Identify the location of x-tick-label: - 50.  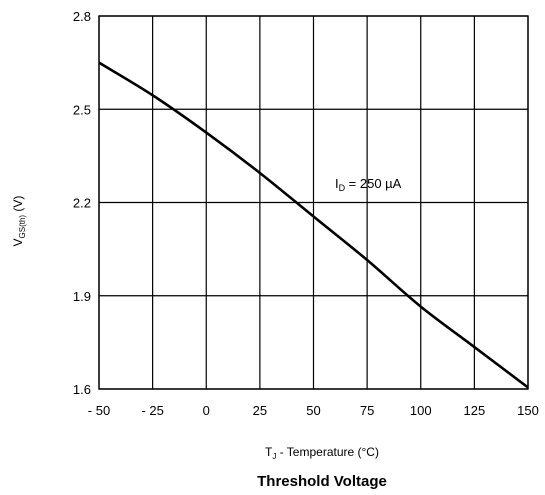
(99, 410).